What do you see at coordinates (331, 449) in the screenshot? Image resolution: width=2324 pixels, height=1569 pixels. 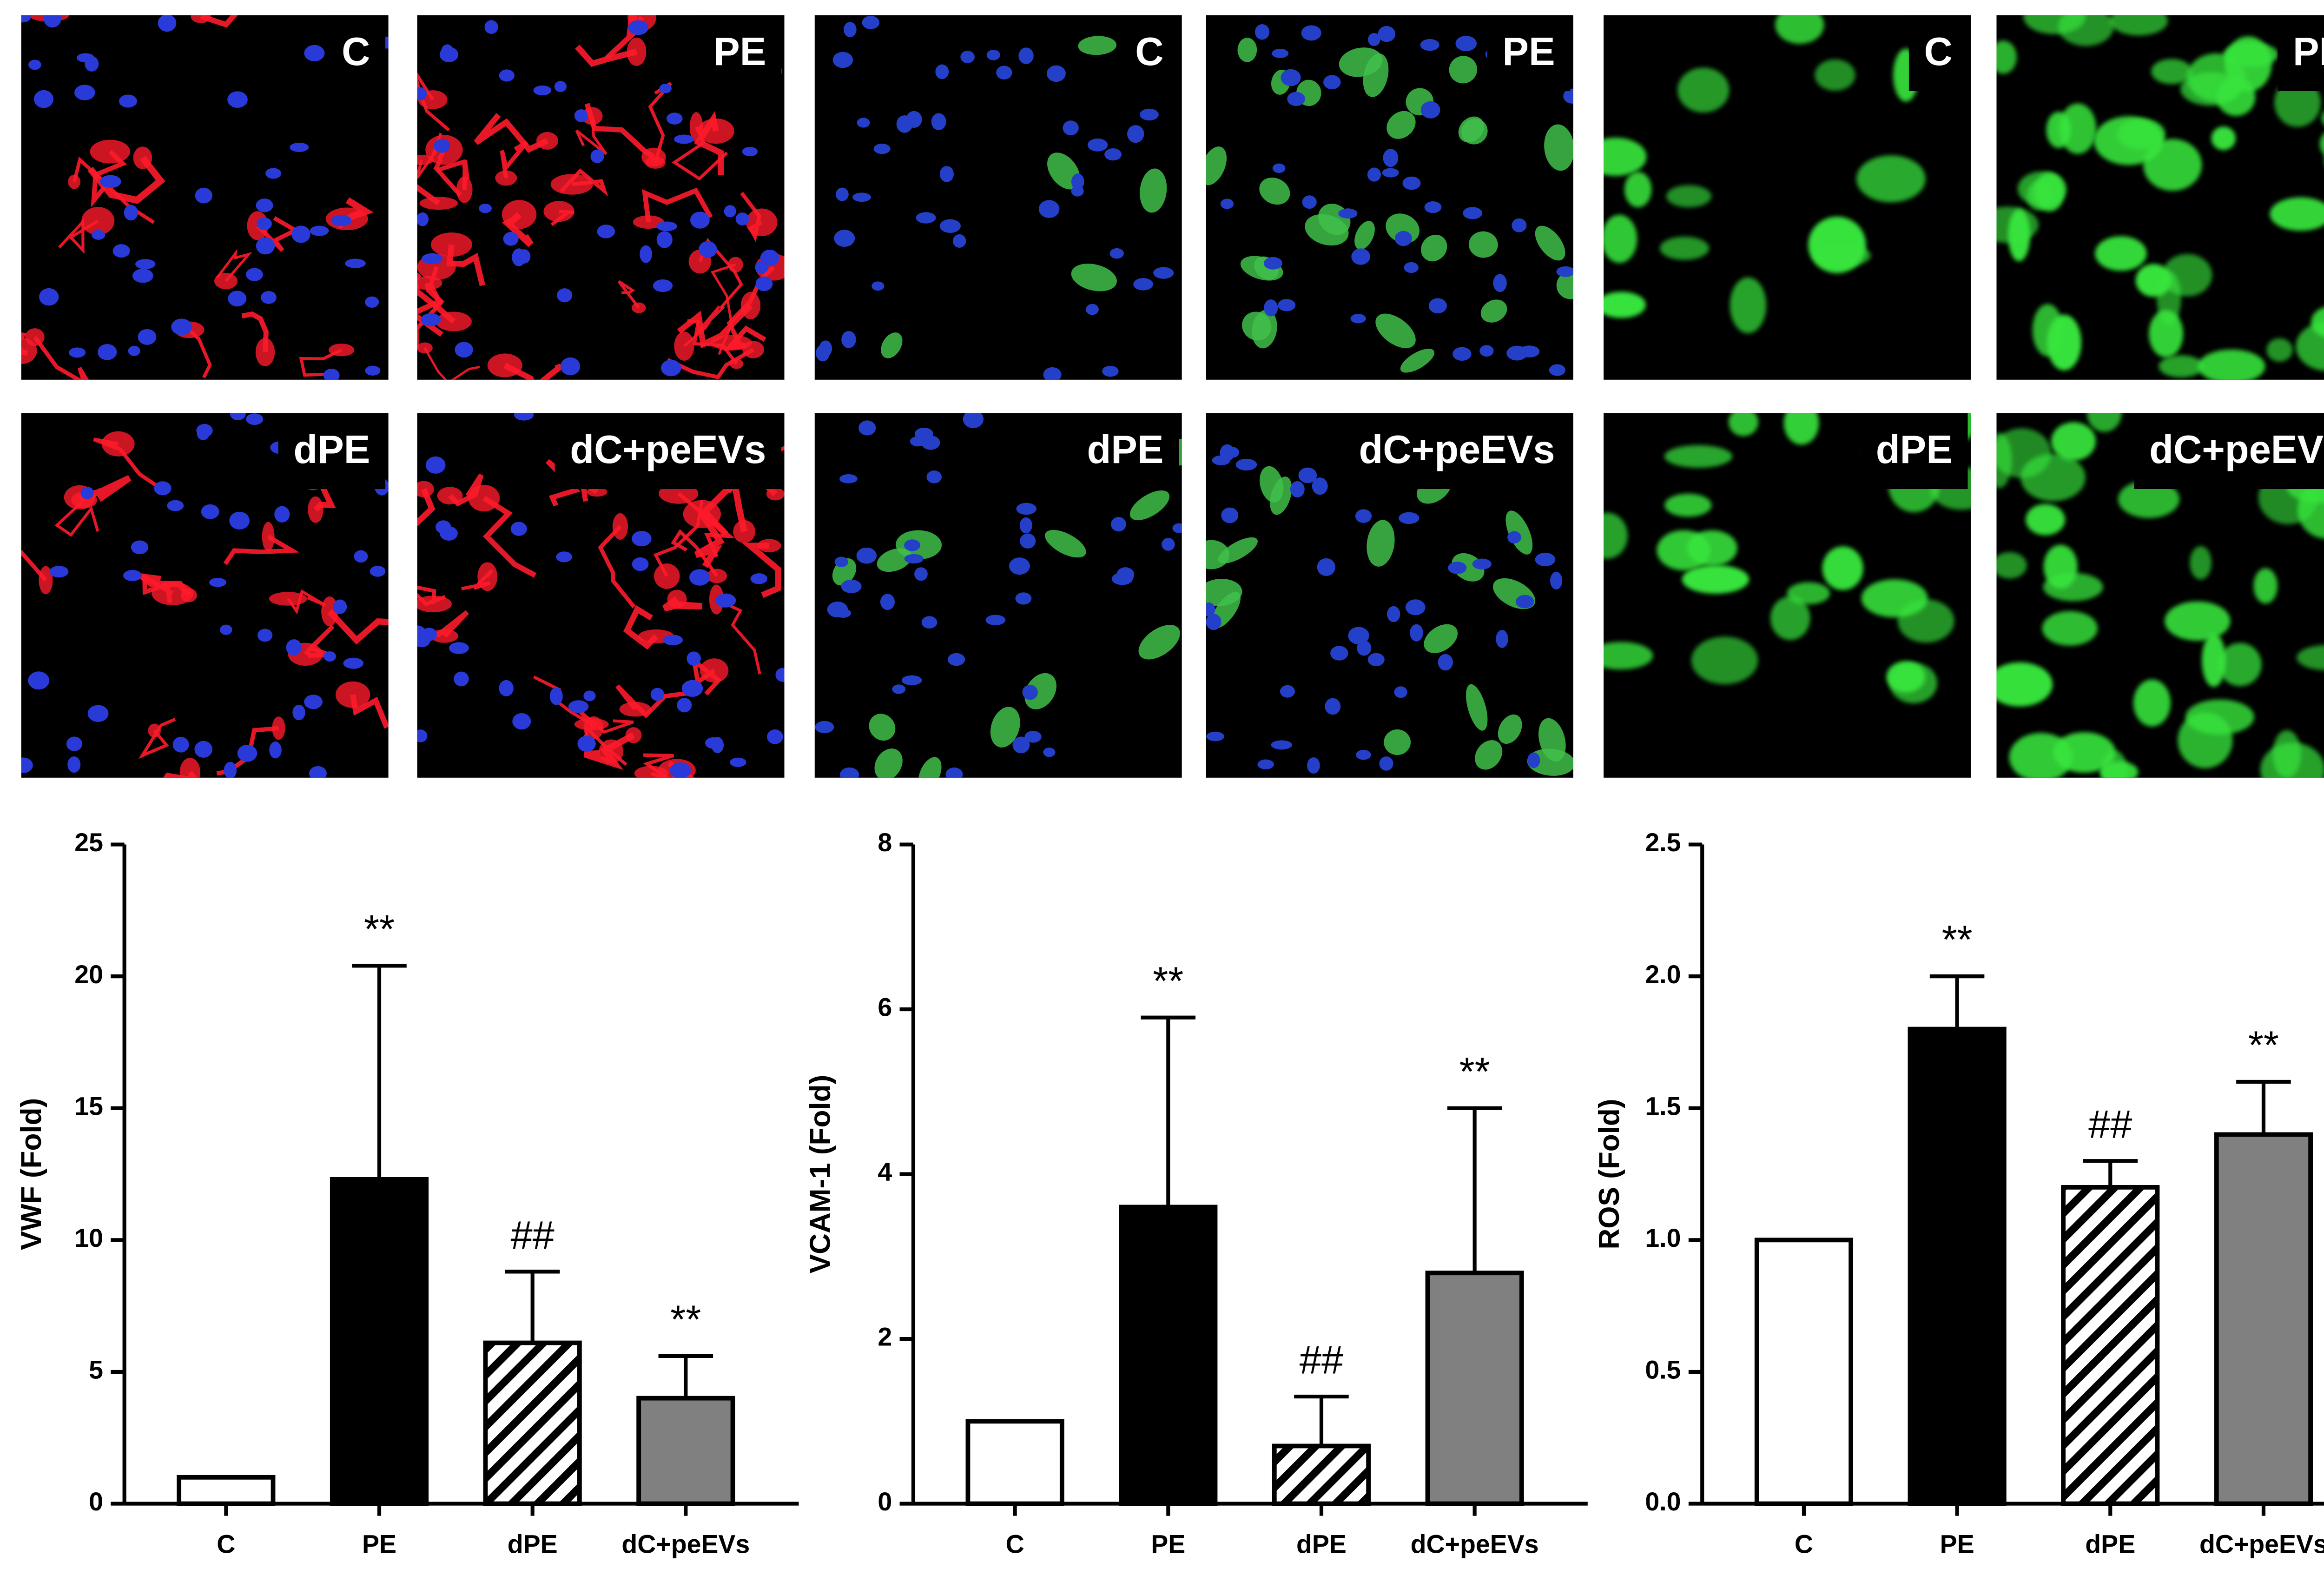 I see `panel-label: dPE` at bounding box center [331, 449].